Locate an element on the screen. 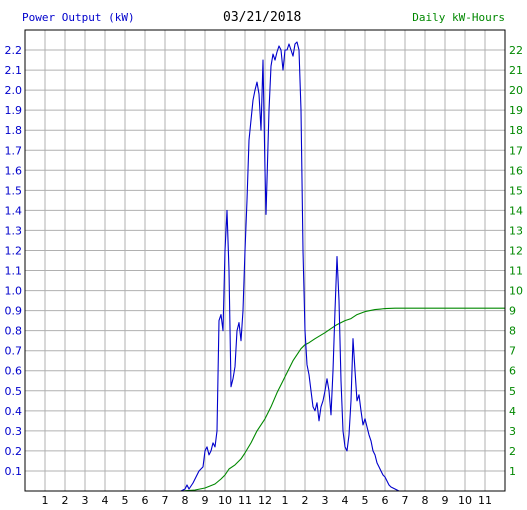  left-tick-label: 1.8 is located at coordinates (14, 130).